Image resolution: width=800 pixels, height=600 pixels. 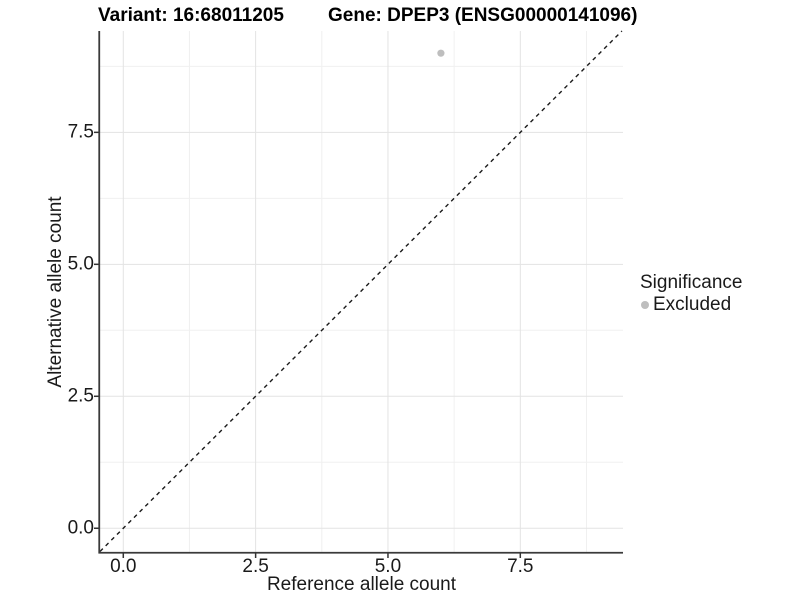 What do you see at coordinates (80, 264) in the screenshot?
I see `y-tick-label: 5.0` at bounding box center [80, 264].